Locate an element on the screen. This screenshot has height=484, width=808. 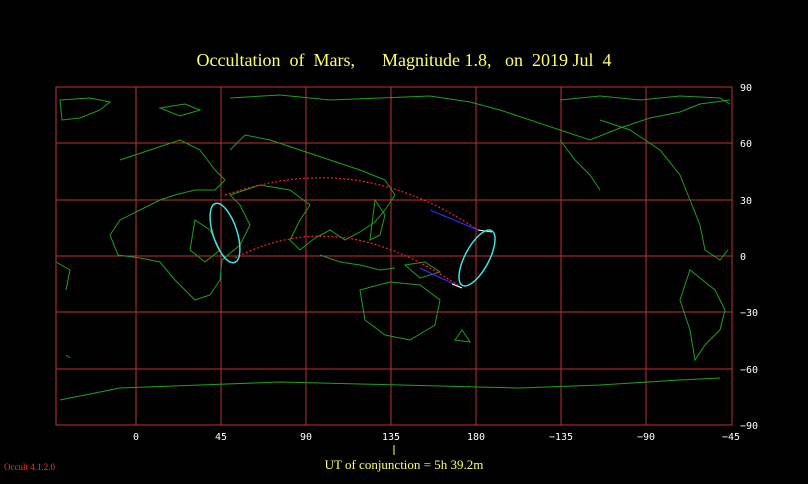
x-tick: −45 is located at coordinates (731, 437).